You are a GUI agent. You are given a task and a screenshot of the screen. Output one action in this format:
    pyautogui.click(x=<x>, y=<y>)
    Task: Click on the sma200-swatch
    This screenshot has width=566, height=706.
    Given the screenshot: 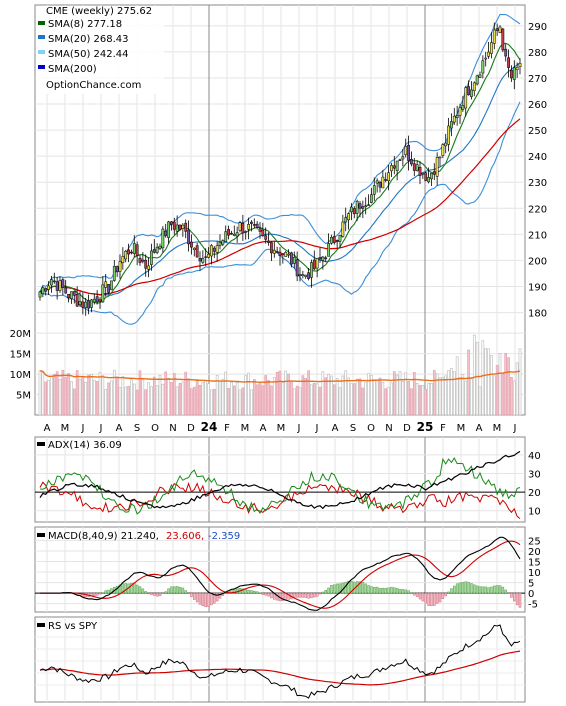 What is the action you would take?
    pyautogui.click(x=41, y=67)
    